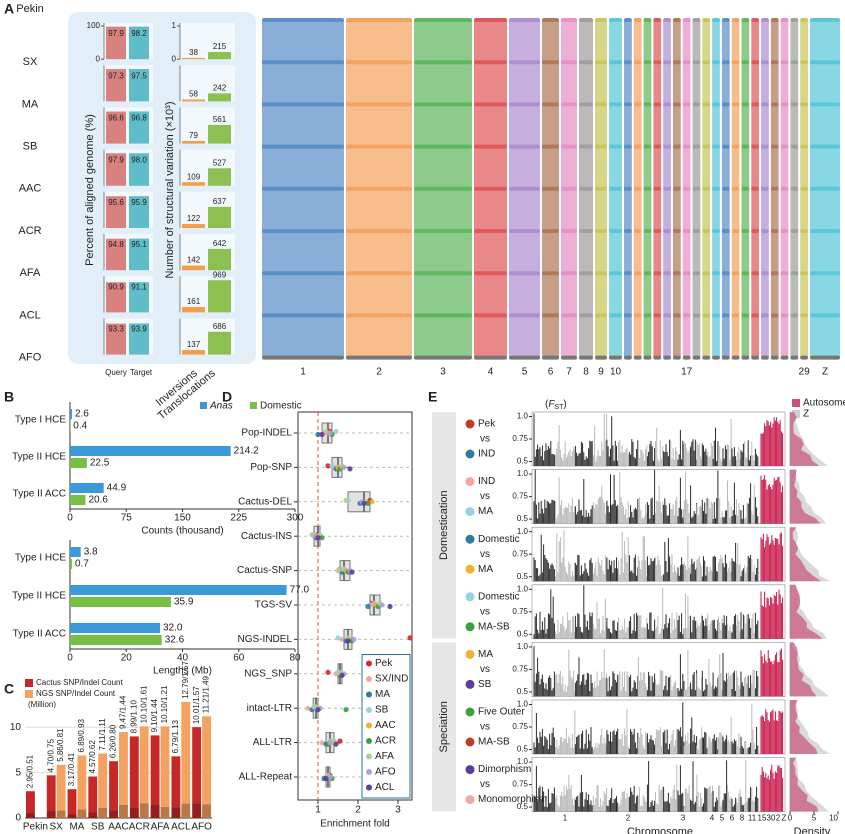 Image resolution: width=845 pixels, height=834 pixels. What do you see at coordinates (194, 176) in the screenshot?
I see `value-label: 109` at bounding box center [194, 176].